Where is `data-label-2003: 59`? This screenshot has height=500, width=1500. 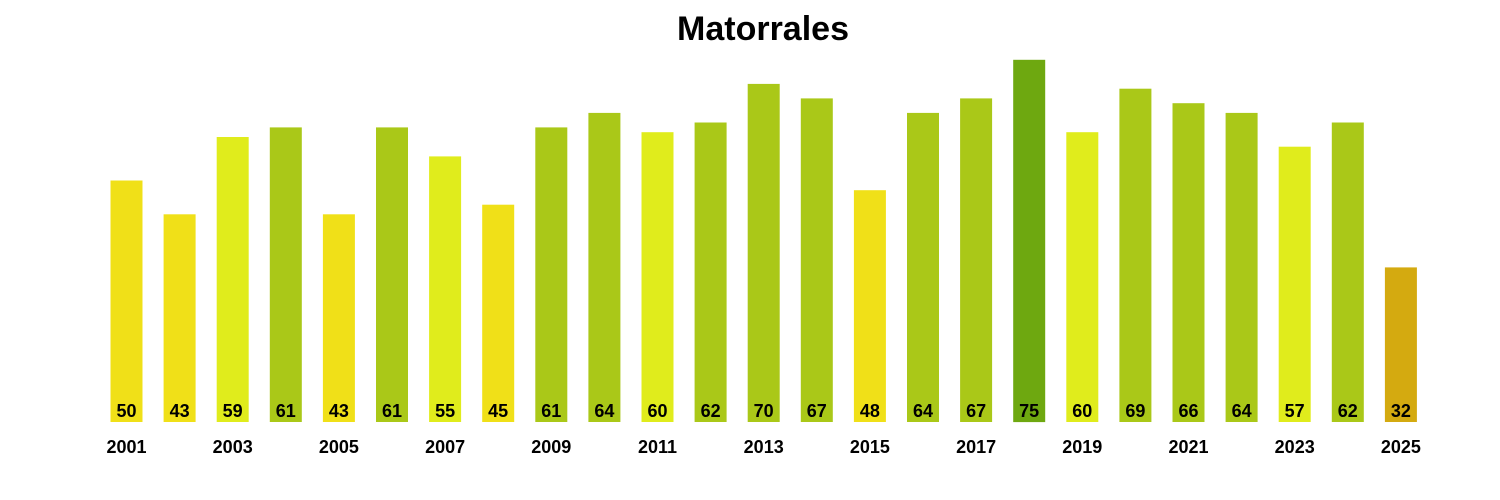 data-label-2003: 59 is located at coordinates (233, 411).